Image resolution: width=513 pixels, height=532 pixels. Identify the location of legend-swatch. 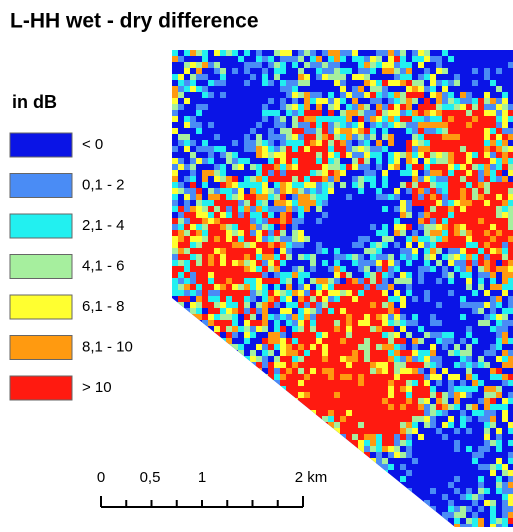
(41, 226).